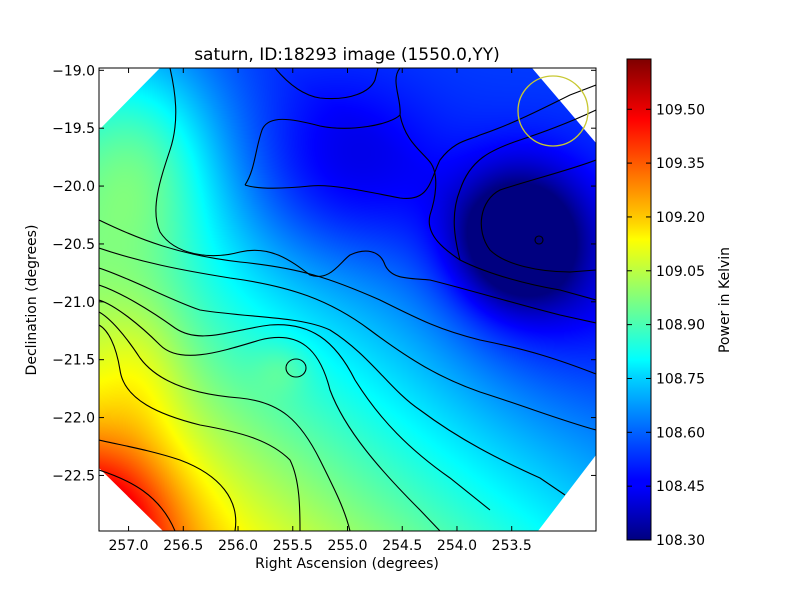  Describe the element at coordinates (402, 546) in the screenshot. I see `x-tick-label: 254.5` at that location.